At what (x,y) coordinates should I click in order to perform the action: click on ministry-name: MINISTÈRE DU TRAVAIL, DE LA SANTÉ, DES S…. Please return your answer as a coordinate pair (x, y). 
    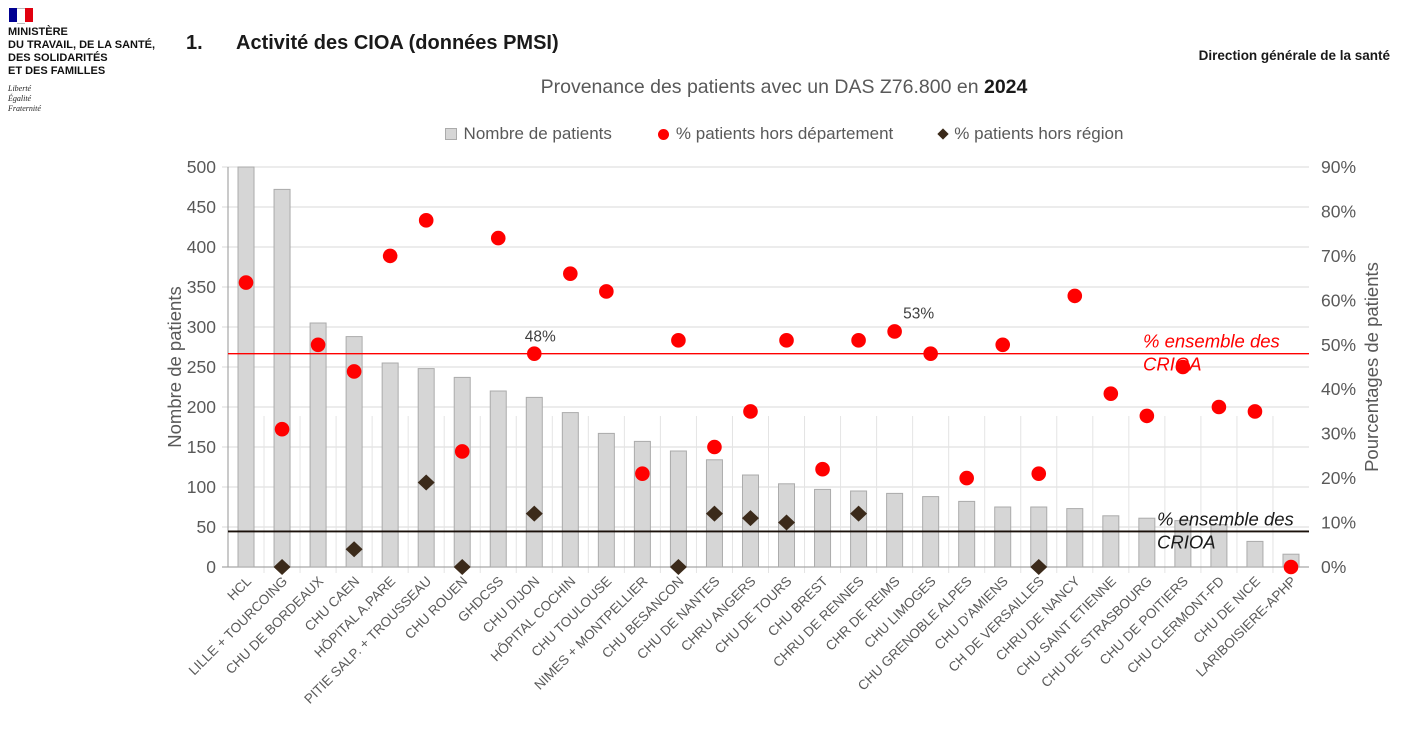
    Looking at the image, I should click on (103, 52).